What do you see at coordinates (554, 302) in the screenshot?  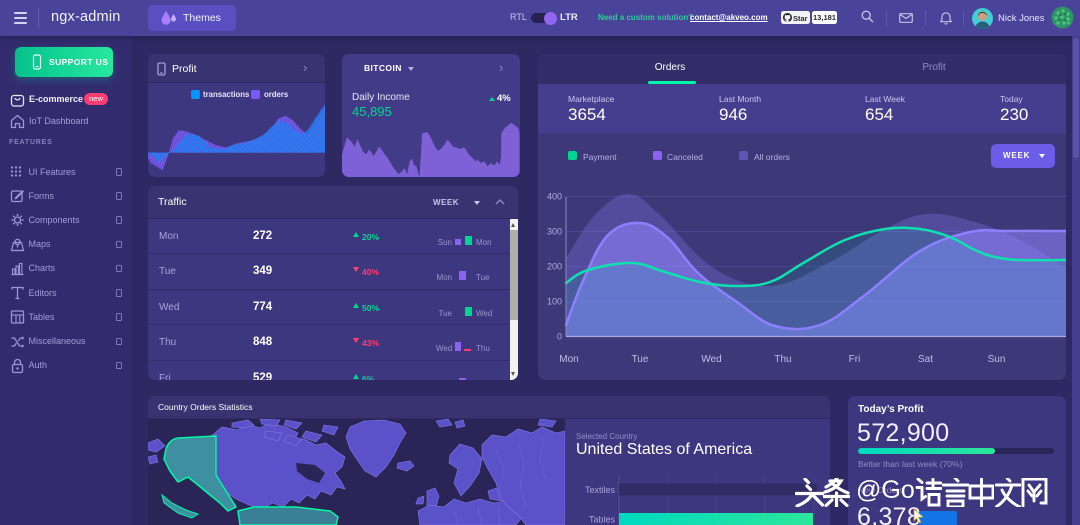 I see `svg-text: 100` at bounding box center [554, 302].